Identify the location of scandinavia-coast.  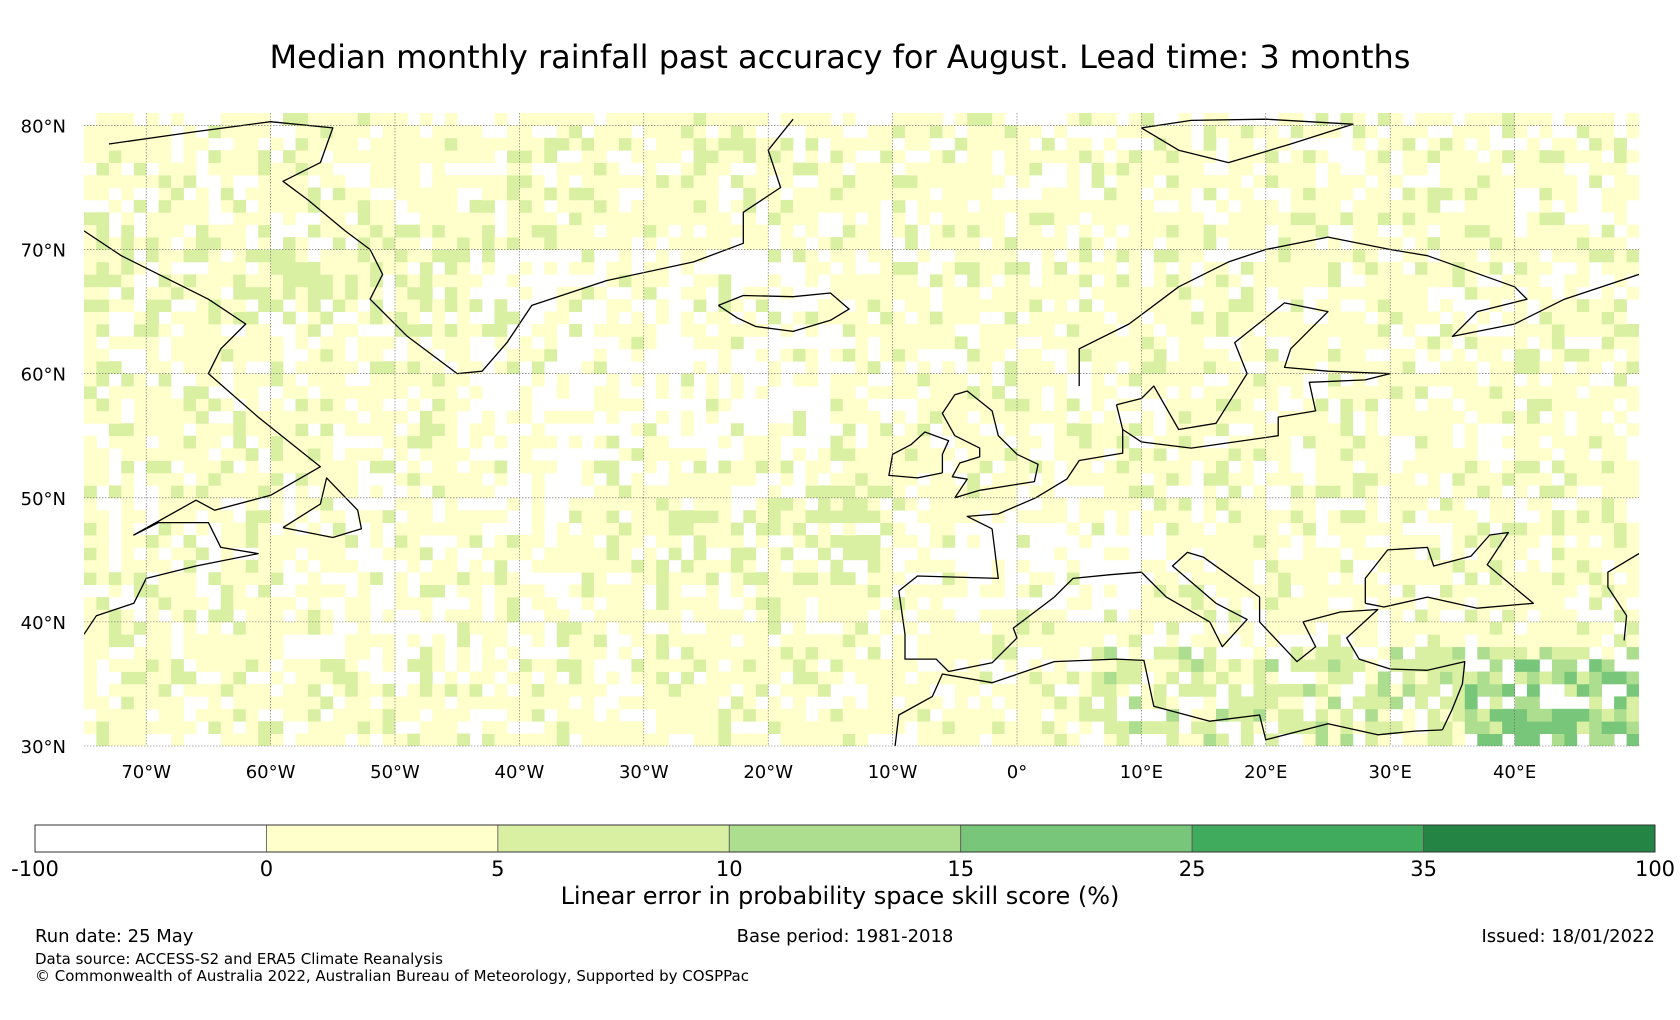
(1358, 311).